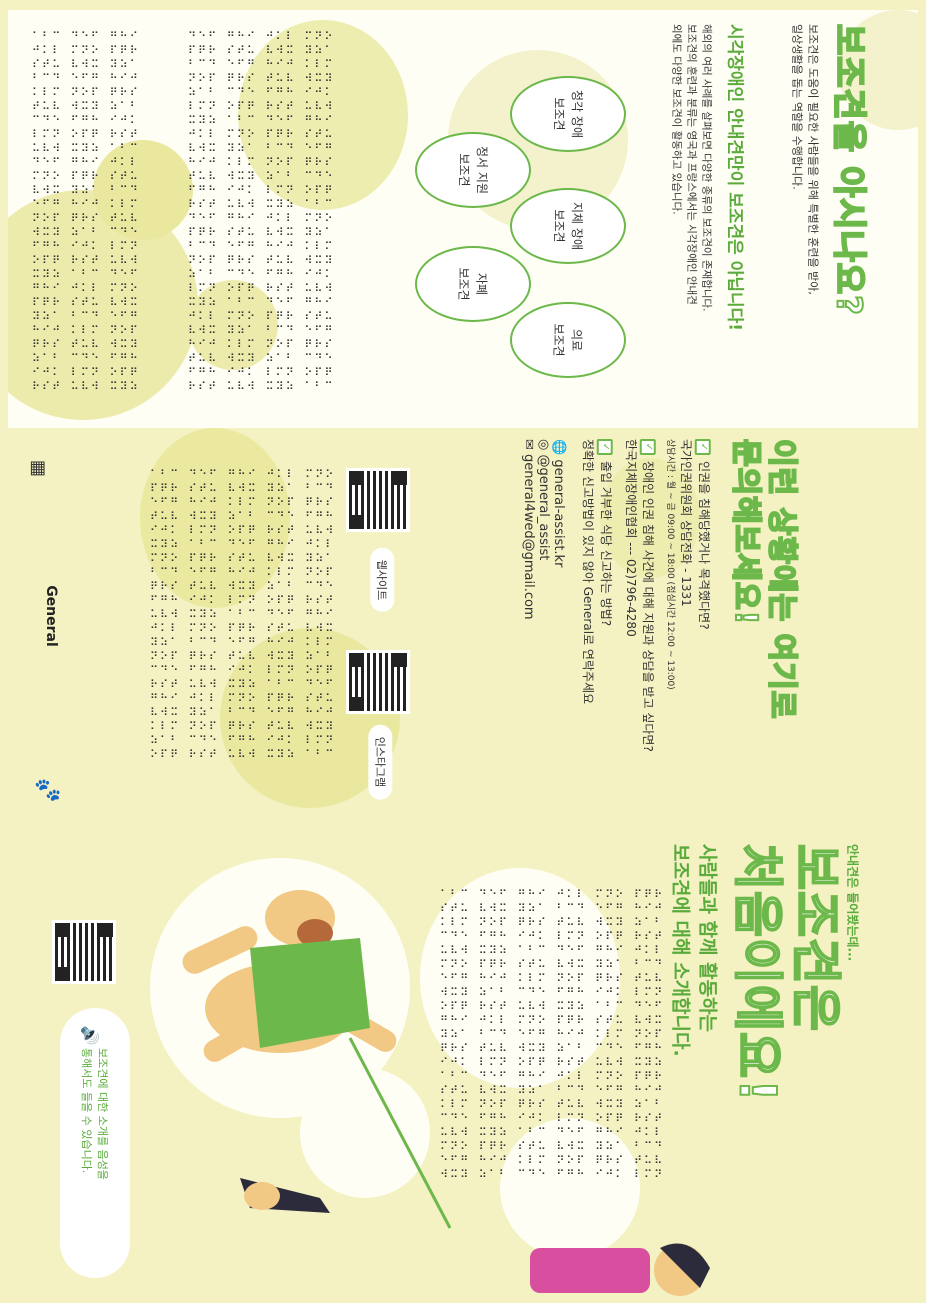  I want to click on dog-type-circle: 청각 장애 보조견, so click(568, 114).